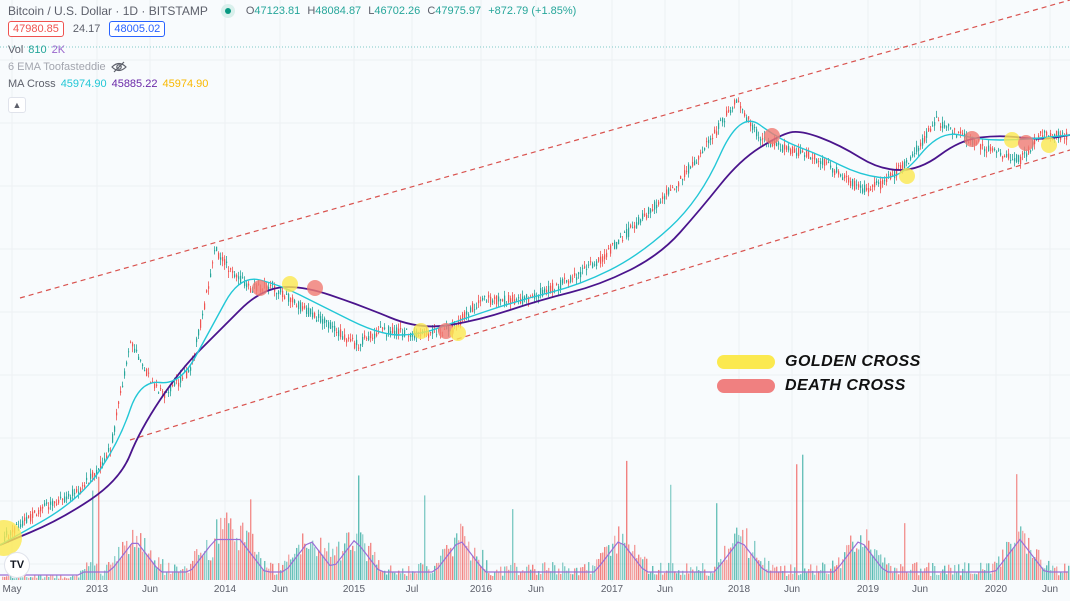  What do you see at coordinates (920, 589) in the screenshot?
I see `x-axis-label: Jun` at bounding box center [920, 589].